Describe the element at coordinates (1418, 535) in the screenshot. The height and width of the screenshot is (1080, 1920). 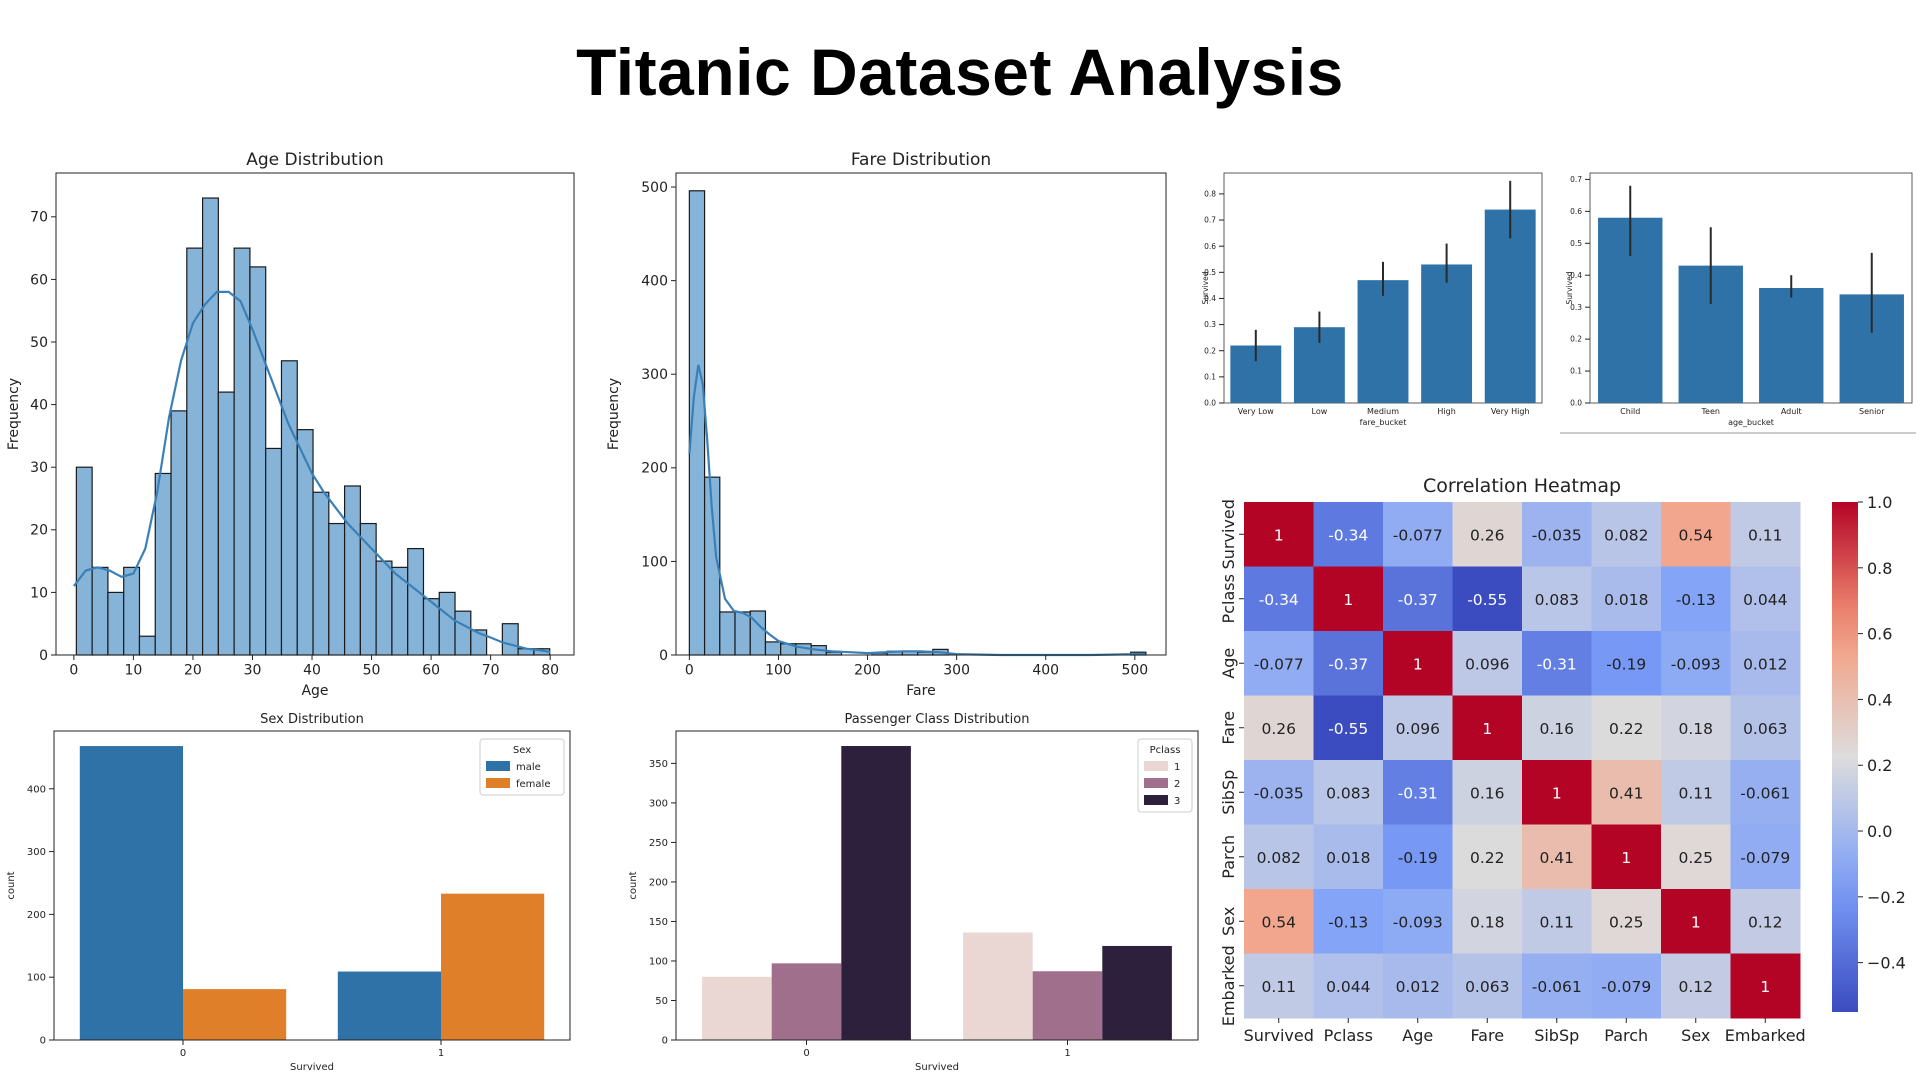
I see `heatmap-cell-value: -0.077` at that location.